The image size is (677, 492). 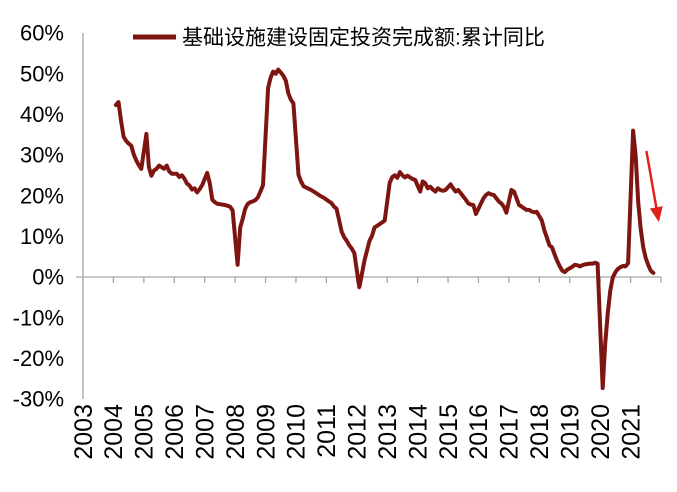 I want to click on x-tick-label: 2016, so click(x=479, y=432).